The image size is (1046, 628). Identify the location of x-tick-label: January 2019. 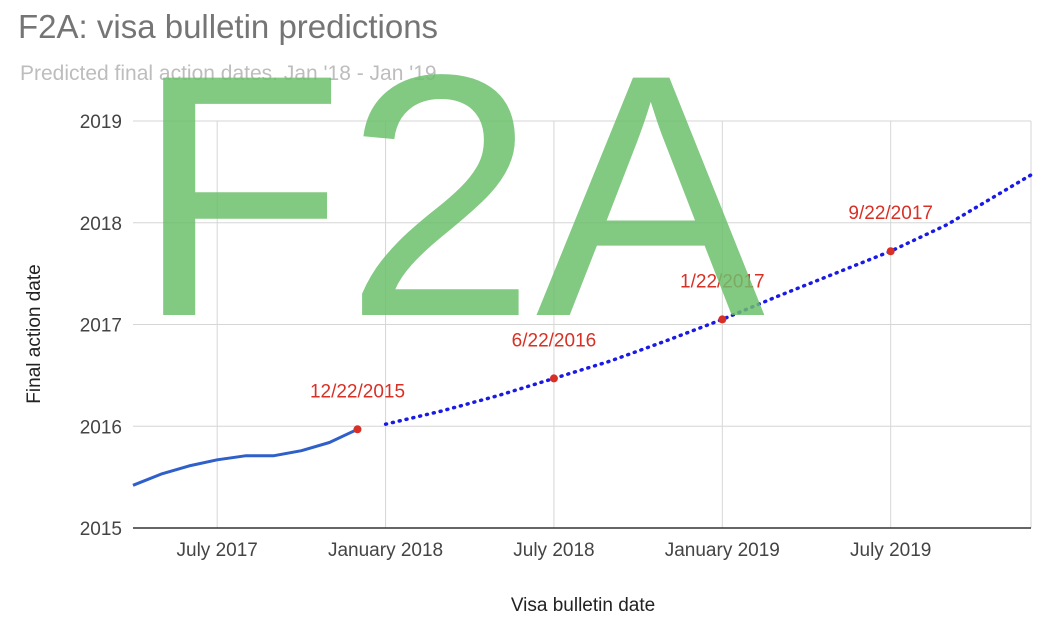
(722, 550).